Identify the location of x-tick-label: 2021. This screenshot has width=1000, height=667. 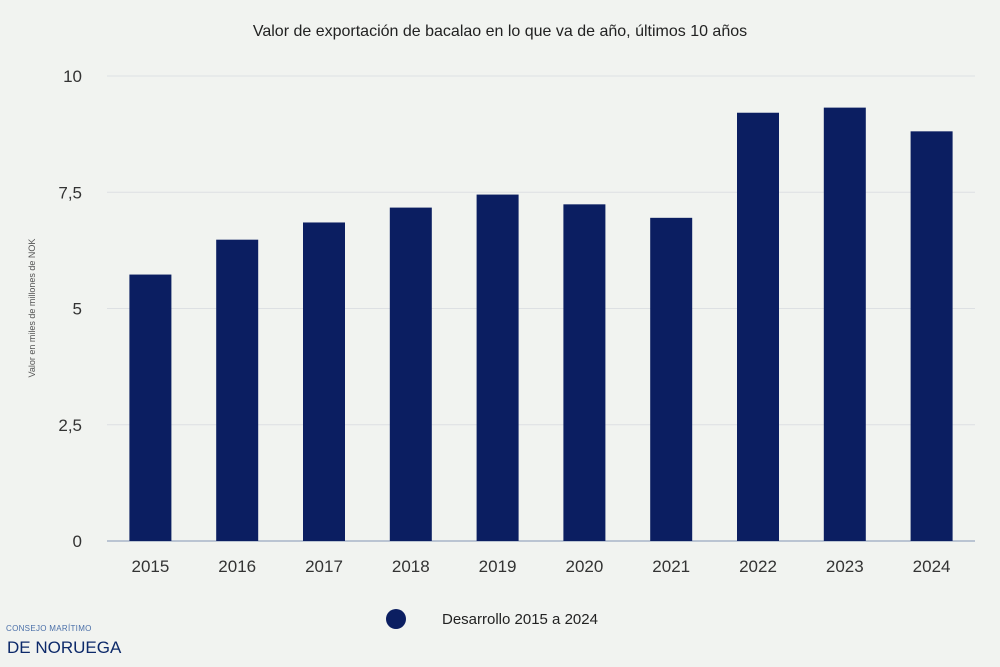
(671, 566).